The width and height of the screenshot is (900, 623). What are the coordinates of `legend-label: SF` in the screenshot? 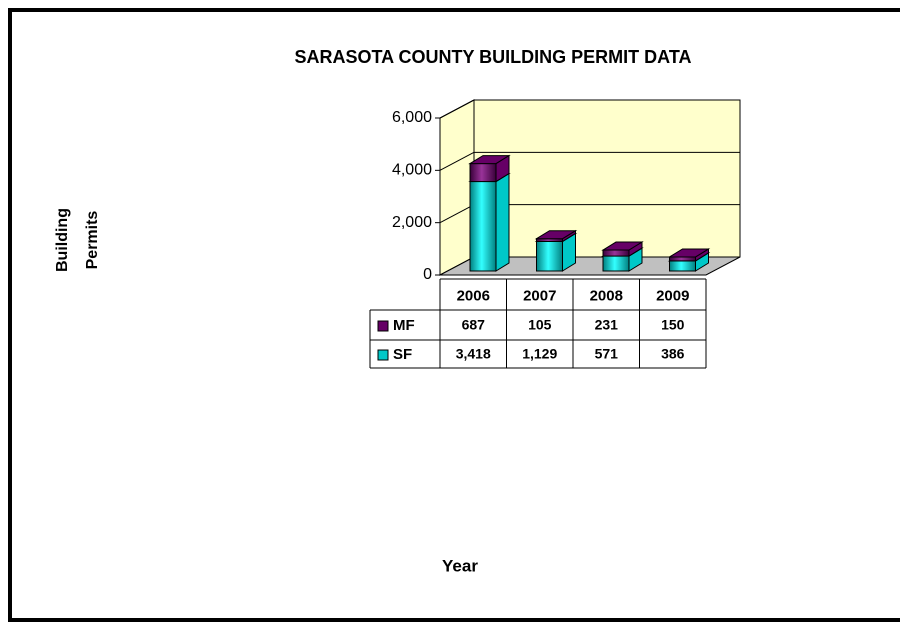 It's located at (402, 354).